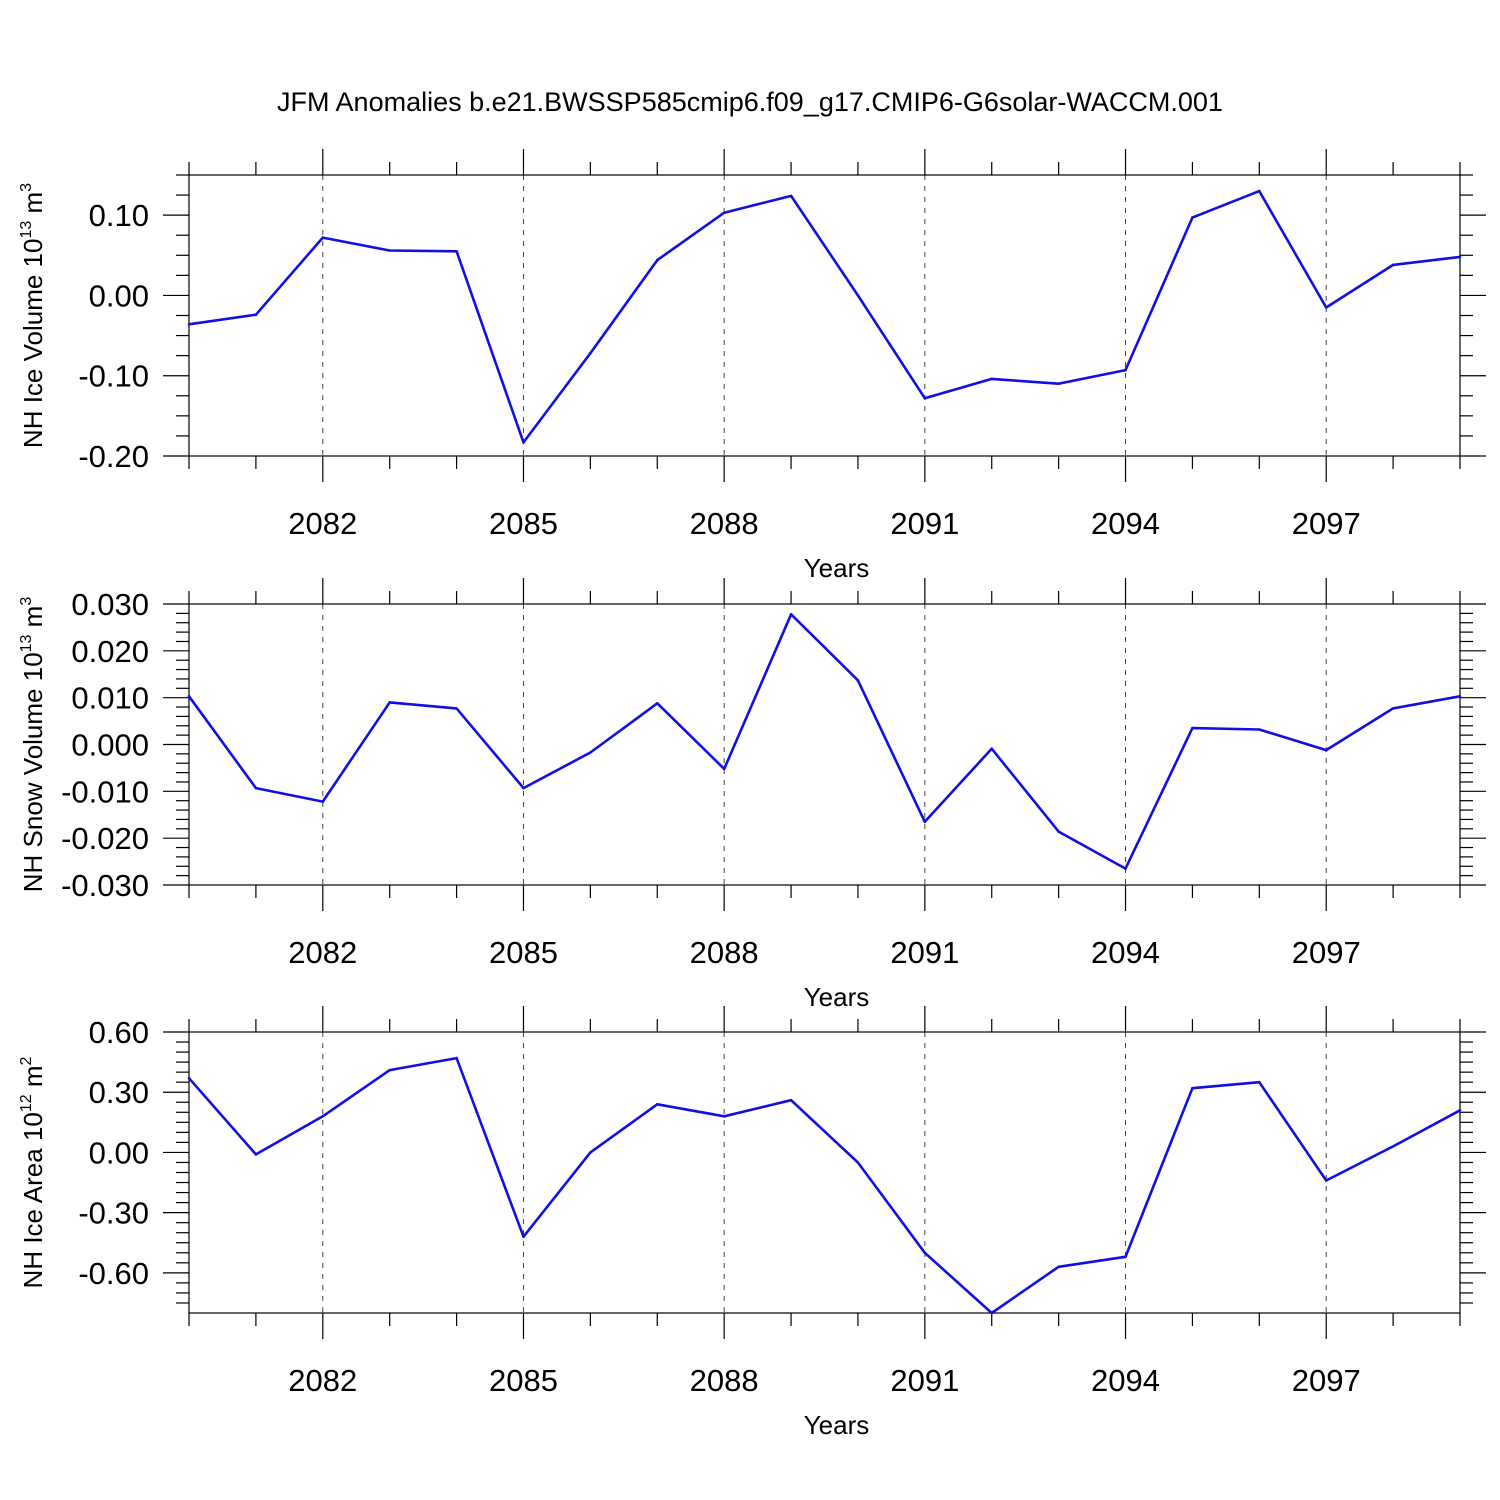 The width and height of the screenshot is (1500, 1500). I want to click on y-tick-label: -0.020, so click(105, 838).